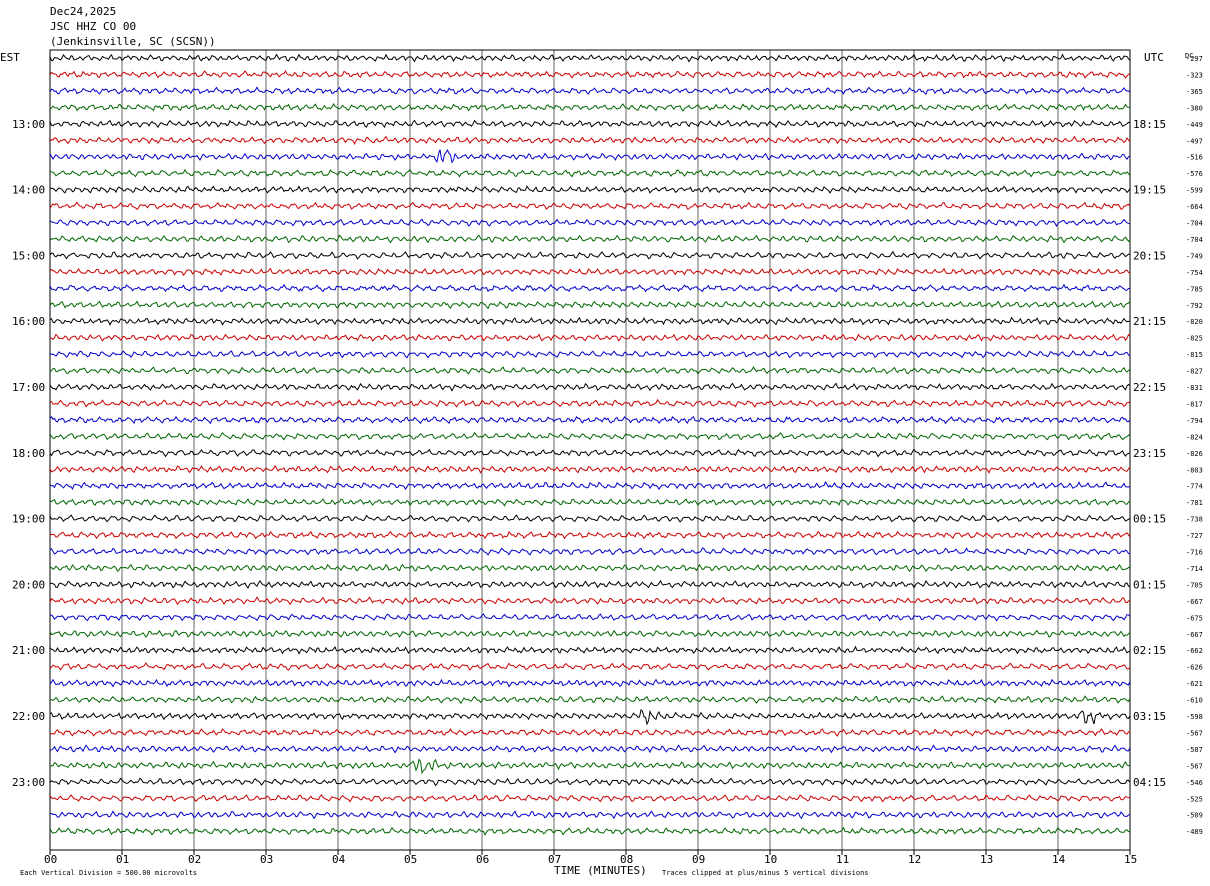 This screenshot has height=886, width=1210. Describe the element at coordinates (1194, 75) in the screenshot. I see `dc-offset-label: -323` at that location.